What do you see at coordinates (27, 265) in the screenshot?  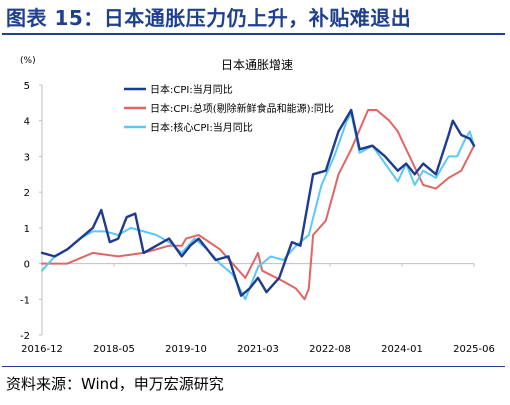 I see `y-tick-label: 0` at bounding box center [27, 265].